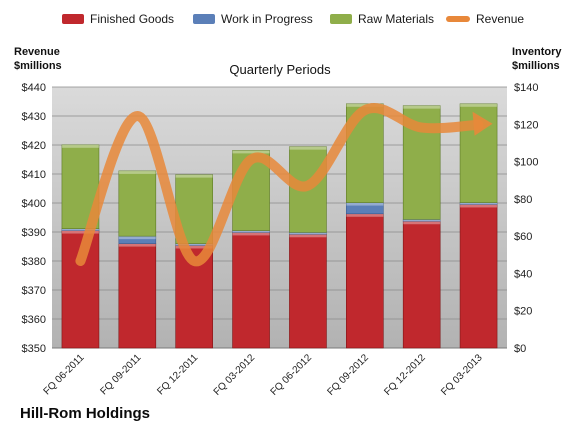 Image resolution: width=576 pixels, height=433 pixels. I want to click on left-axis-title: Revenue $millions, so click(38, 59).